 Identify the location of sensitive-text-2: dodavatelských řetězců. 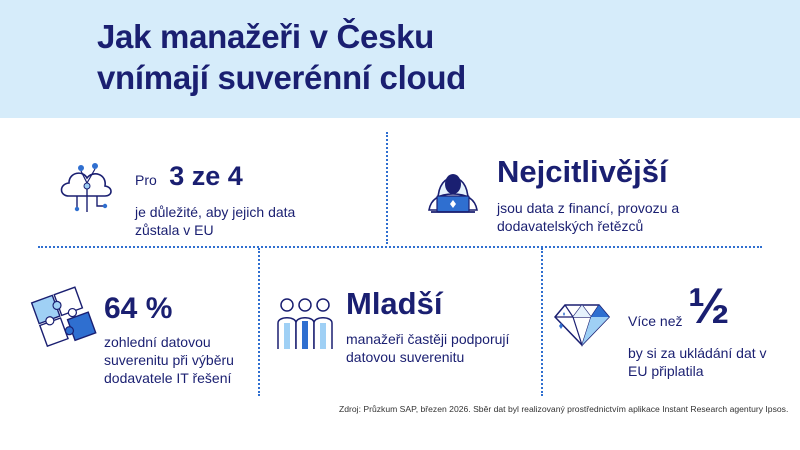
(570, 226).